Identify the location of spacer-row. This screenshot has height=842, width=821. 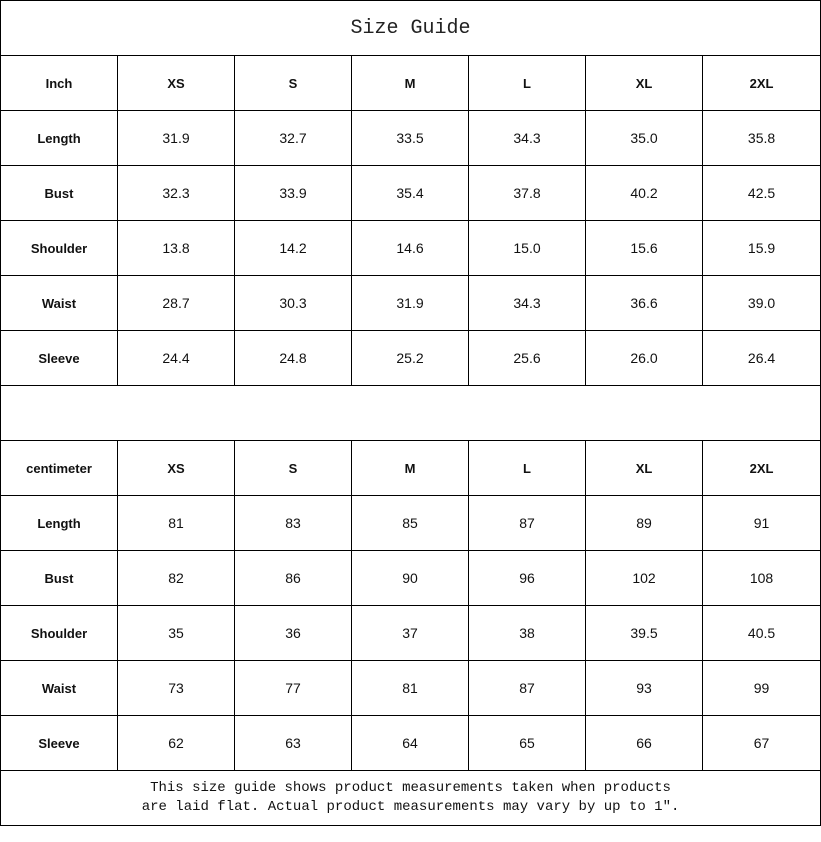
(410, 413).